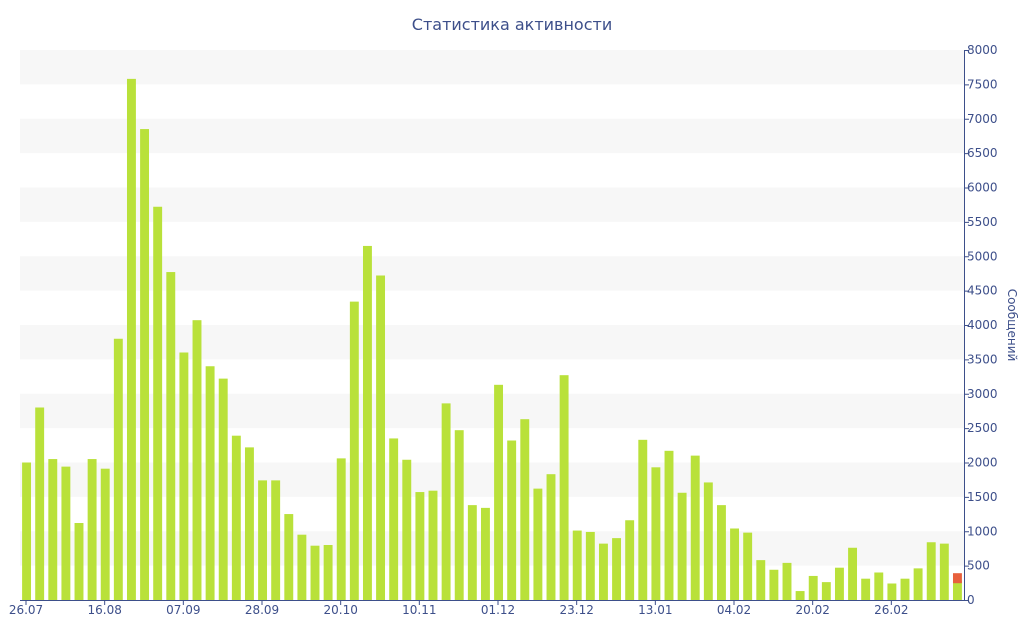 The width and height of the screenshot is (1024, 640). I want to click on x-tick-label: 04.02, so click(734, 610).